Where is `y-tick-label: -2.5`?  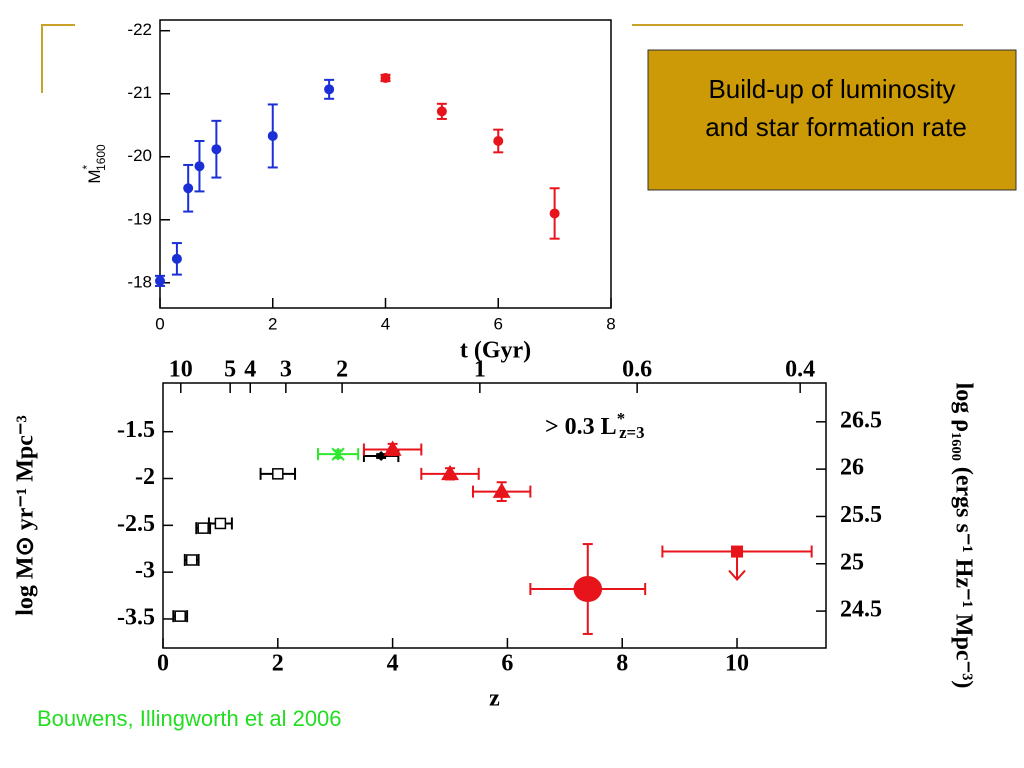 y-tick-label: -2.5 is located at coordinates (136, 524).